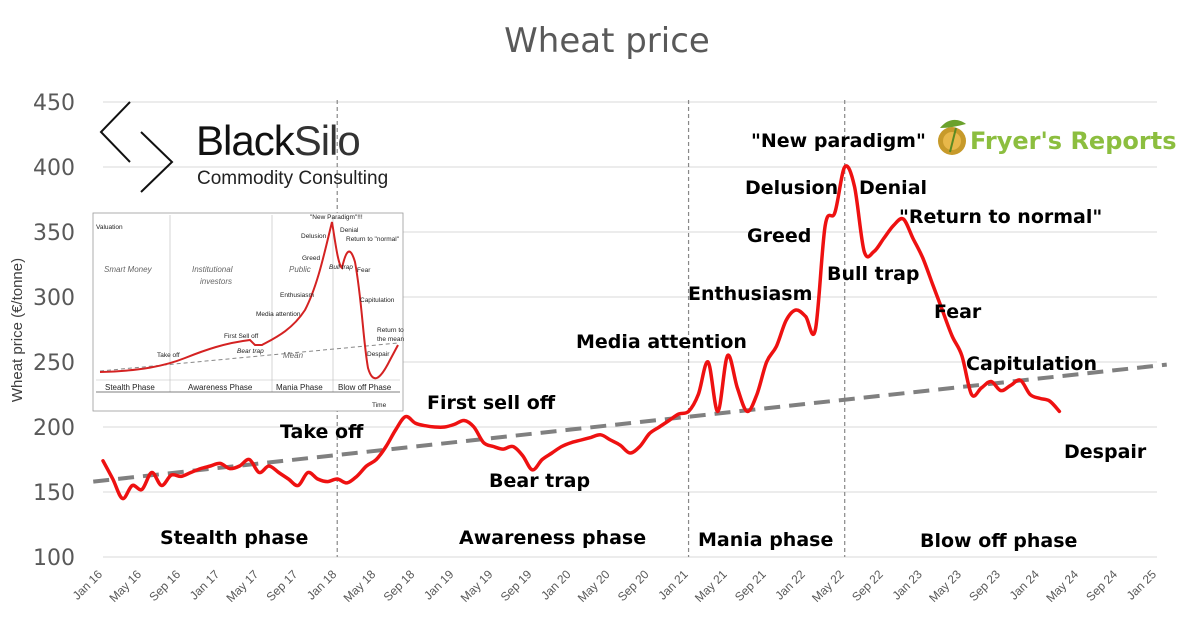  I want to click on y-tick-labels: 100 150 200 250 300 350 400 450, so click(54, 331).